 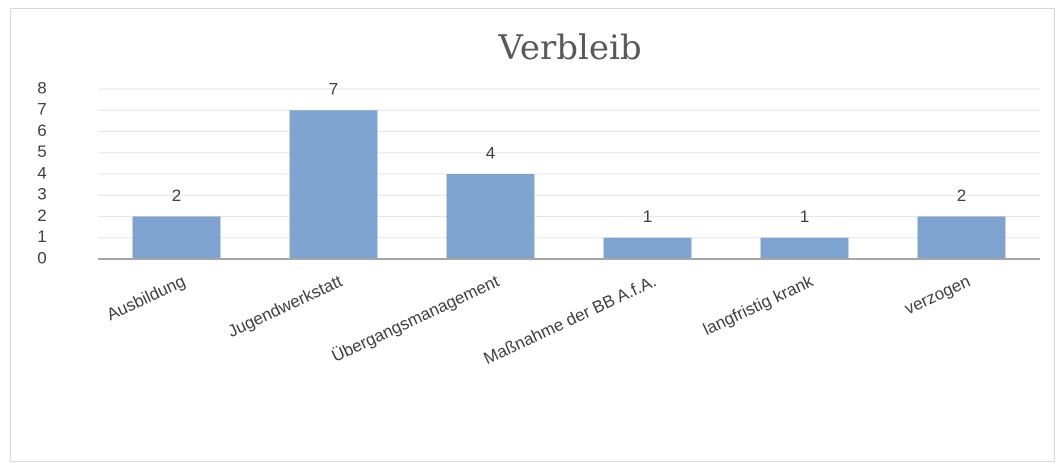 I want to click on y-tick-label: 4, so click(x=41, y=172).